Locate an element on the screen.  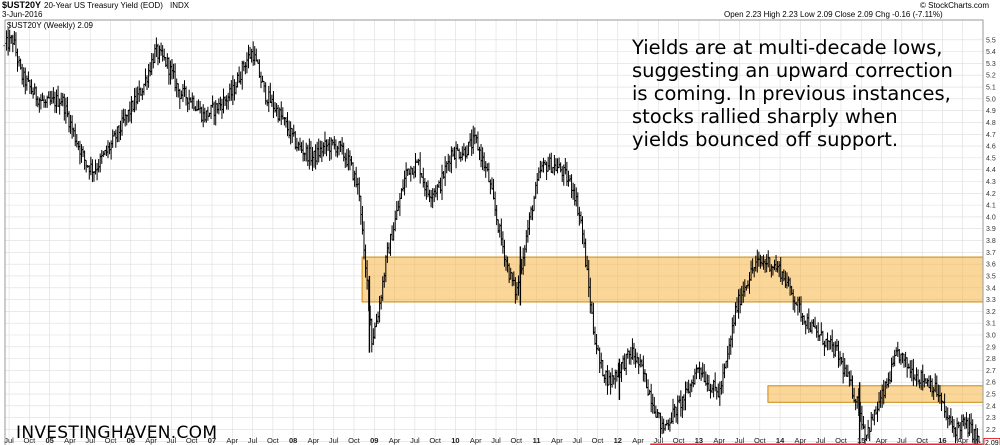
y-tick-label: 4.0 is located at coordinates (991, 217).